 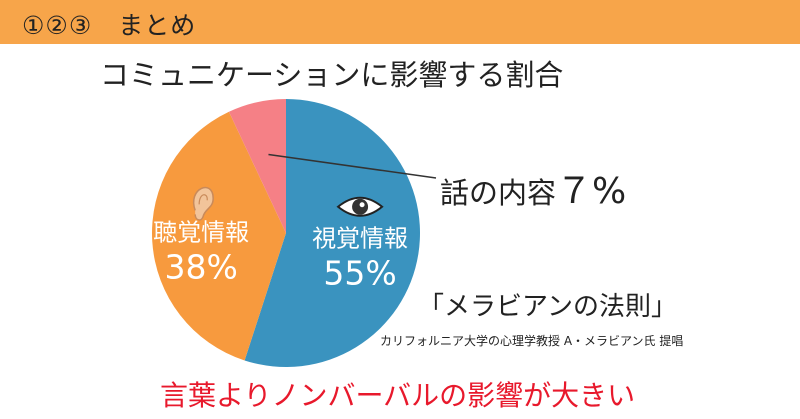 What do you see at coordinates (360, 239) in the screenshot?
I see `slice-label-1: 視覚情報` at bounding box center [360, 239].